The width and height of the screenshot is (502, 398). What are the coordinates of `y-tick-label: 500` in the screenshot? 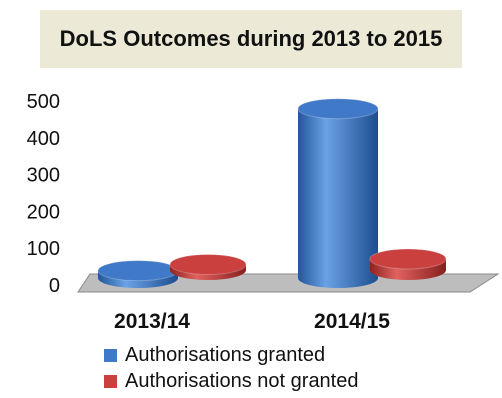 It's located at (43, 102).